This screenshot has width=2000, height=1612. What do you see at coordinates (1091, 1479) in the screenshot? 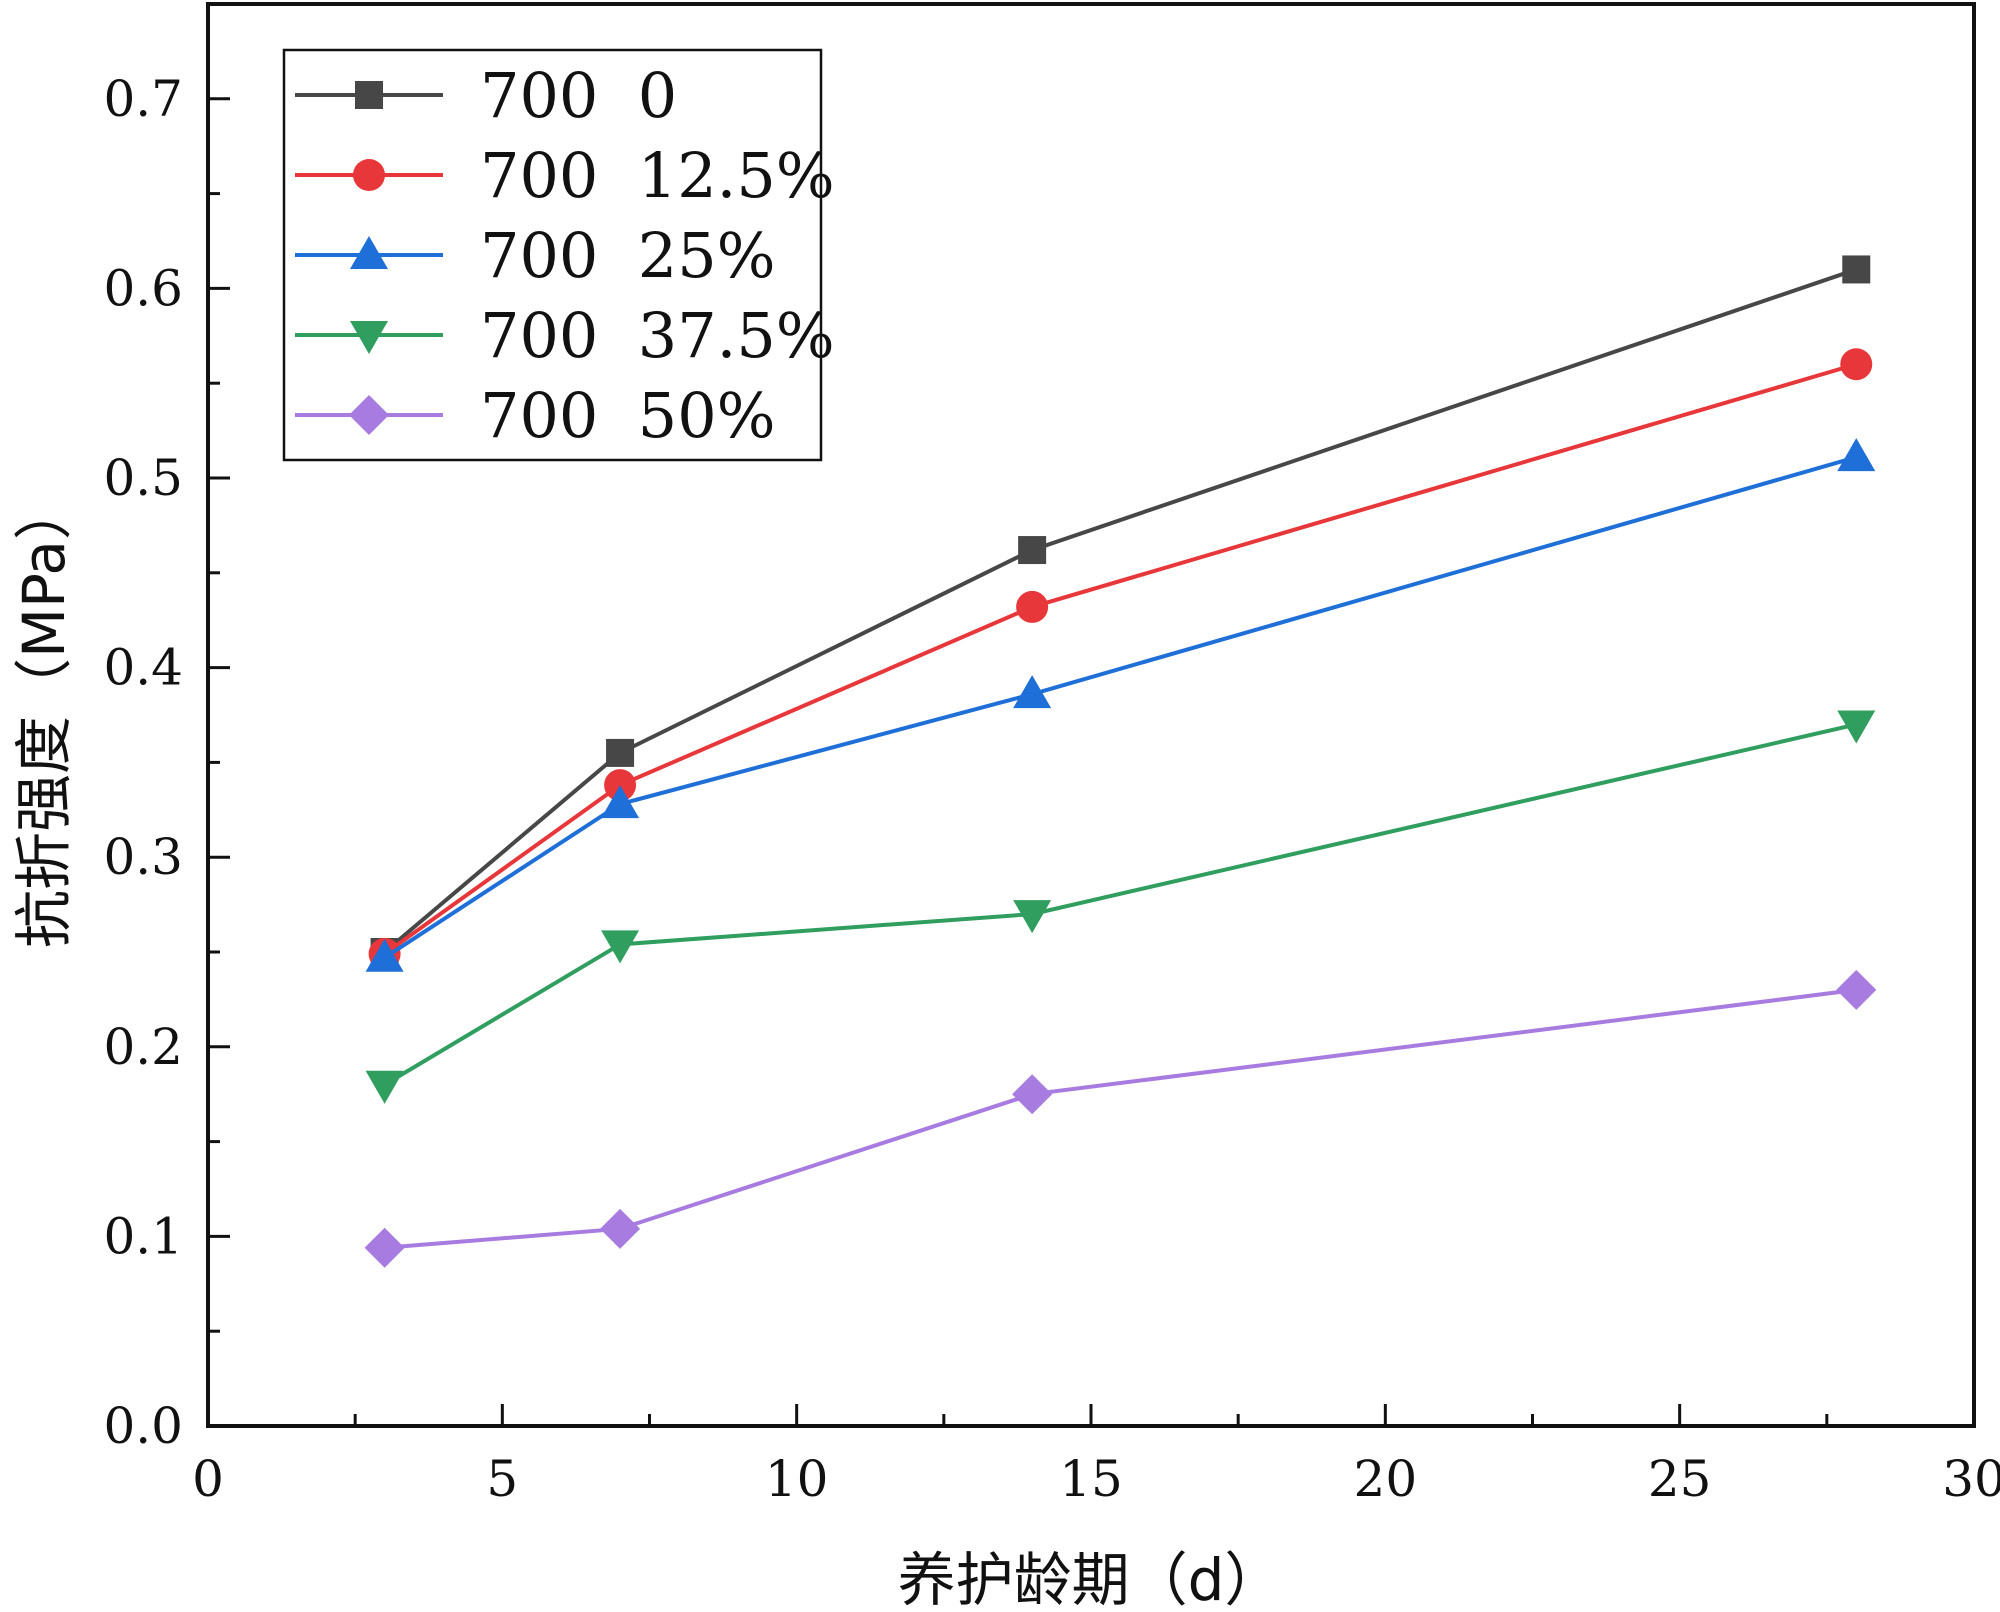
I see `x-tick-label: 15` at bounding box center [1091, 1479].